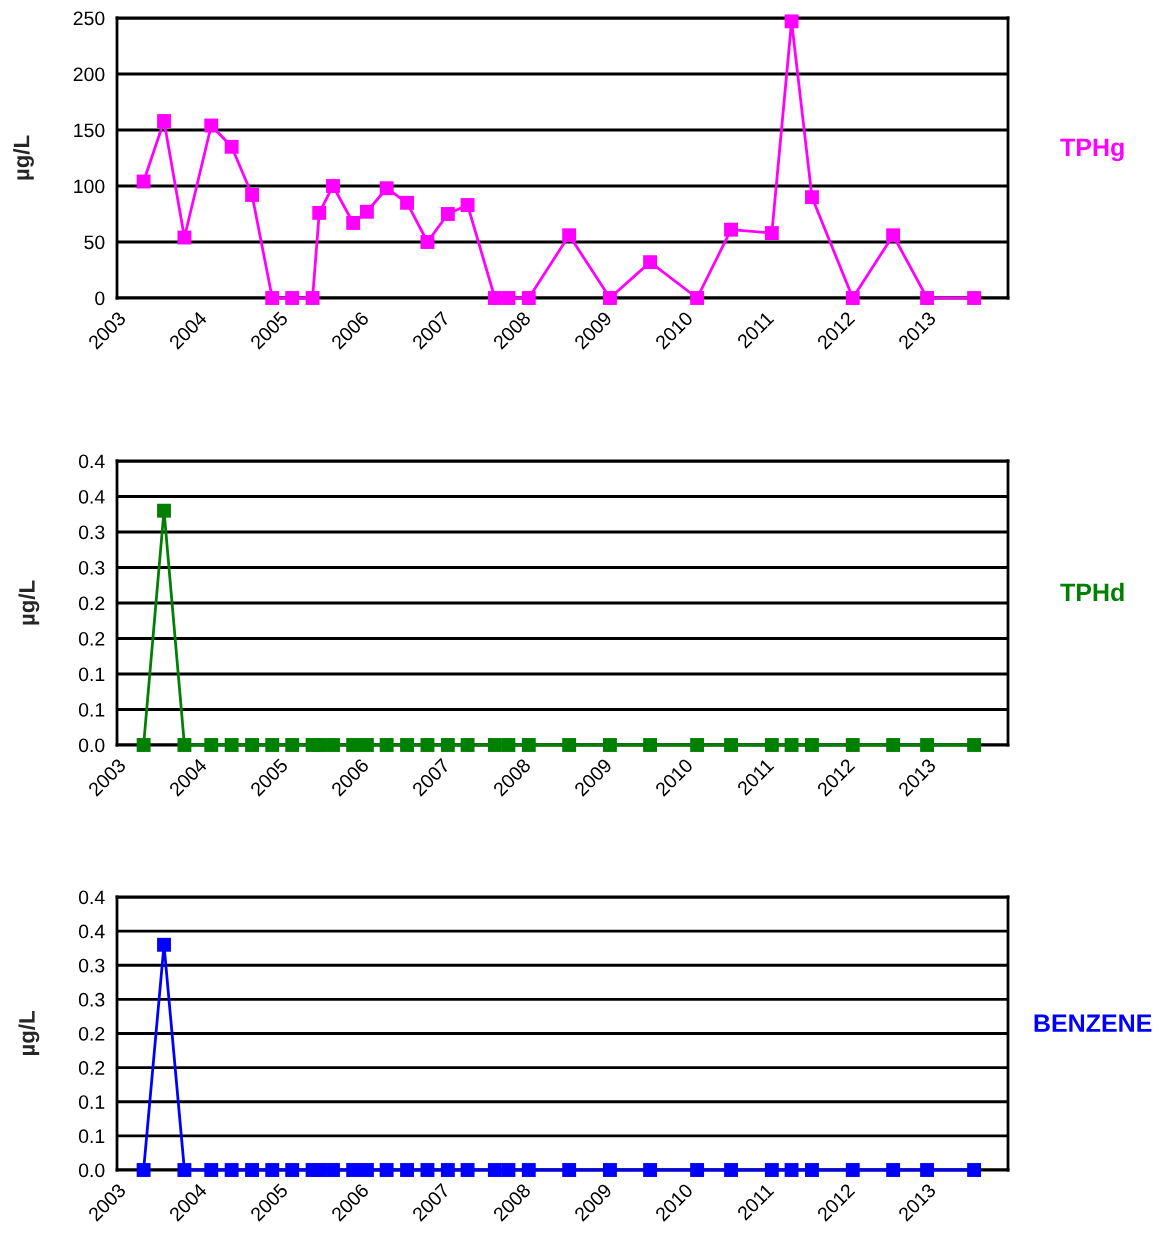 The width and height of the screenshot is (1159, 1236). Describe the element at coordinates (89, 74) in the screenshot. I see `y-tick-label: 200` at that location.